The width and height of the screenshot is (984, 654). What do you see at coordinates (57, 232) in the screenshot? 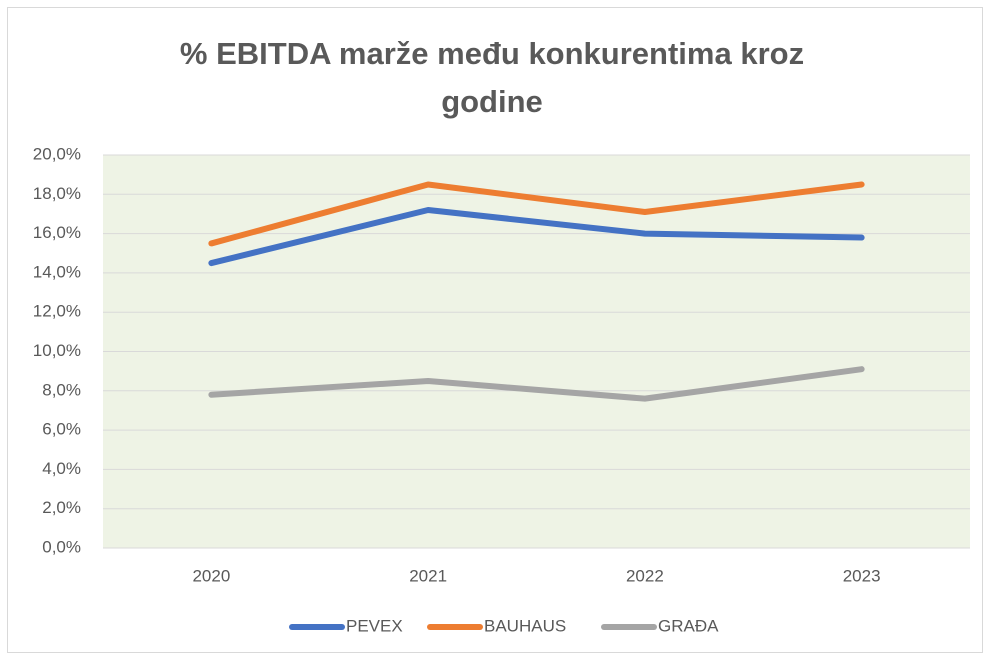
I see `y-tick-label: 16,0%` at bounding box center [57, 232].